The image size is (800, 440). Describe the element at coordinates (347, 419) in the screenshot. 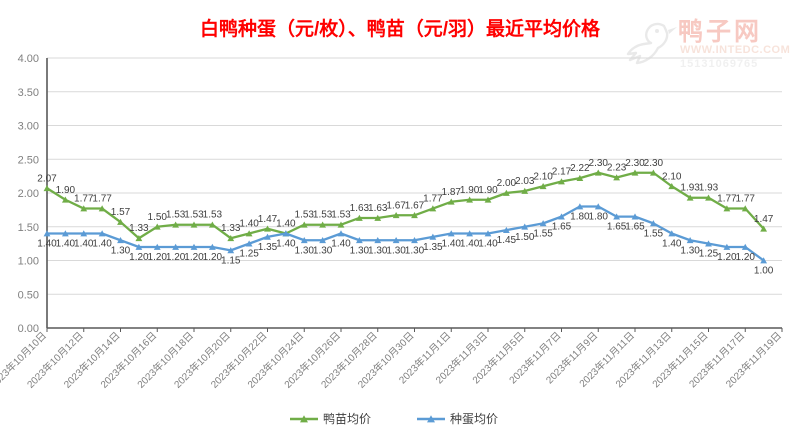

I see `legend-label: 鸭苗均价` at that location.